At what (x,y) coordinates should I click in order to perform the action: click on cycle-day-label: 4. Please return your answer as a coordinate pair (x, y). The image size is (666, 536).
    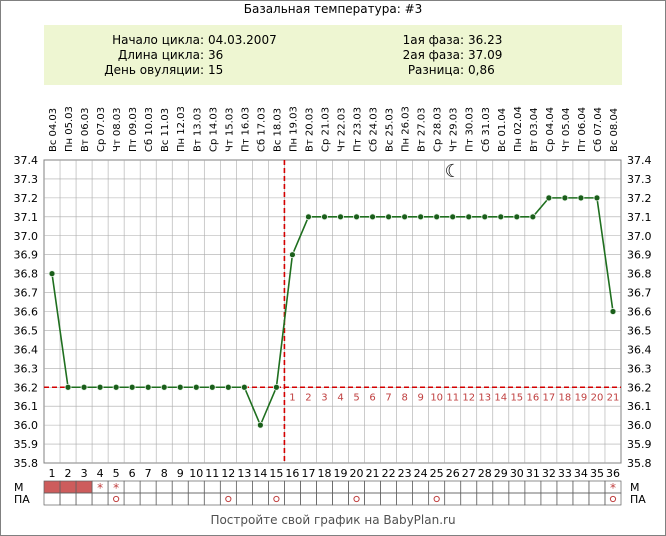
    Looking at the image, I should click on (100, 473).